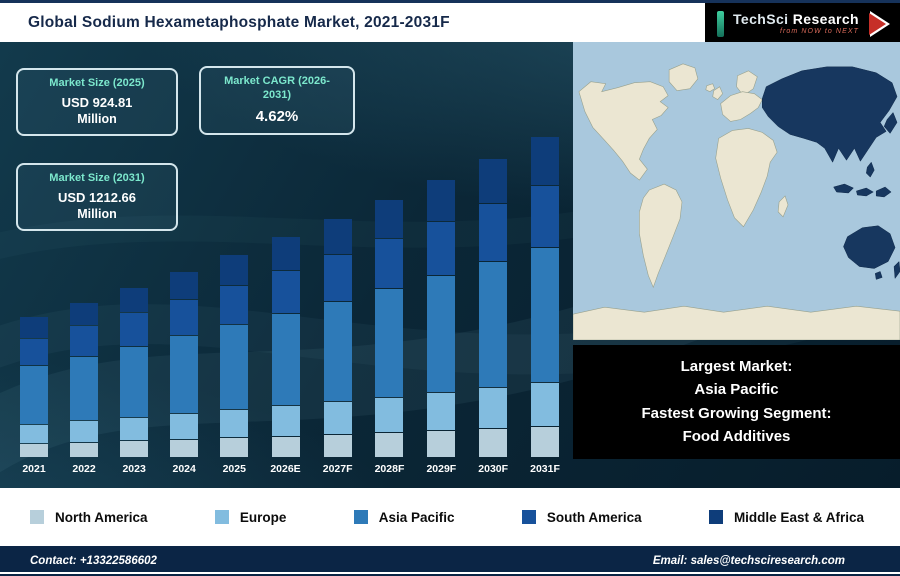 Image resolution: width=900 pixels, height=576 pixels. I want to click on category-label: 2022, so click(84, 469).